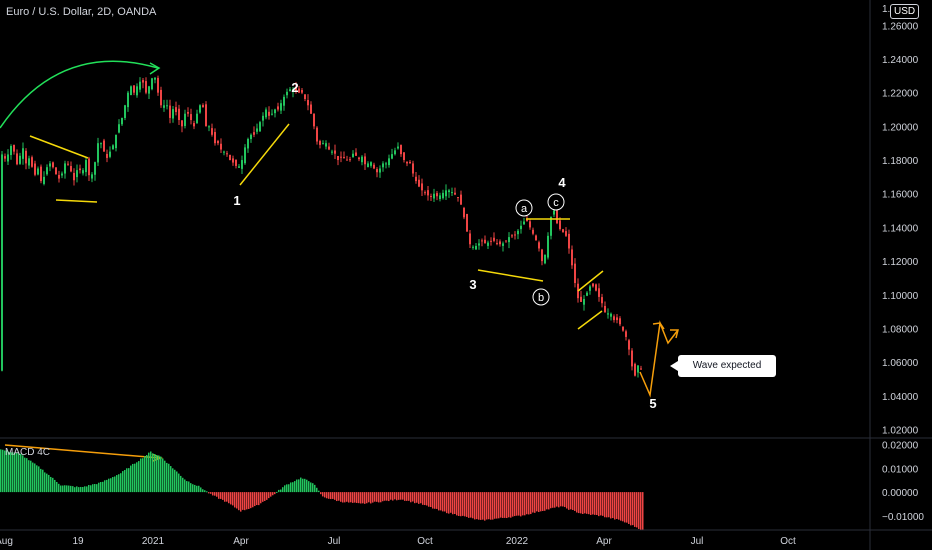 The width and height of the screenshot is (932, 550). What do you see at coordinates (652, 403) in the screenshot?
I see `wave-label-5: 5` at bounding box center [652, 403].